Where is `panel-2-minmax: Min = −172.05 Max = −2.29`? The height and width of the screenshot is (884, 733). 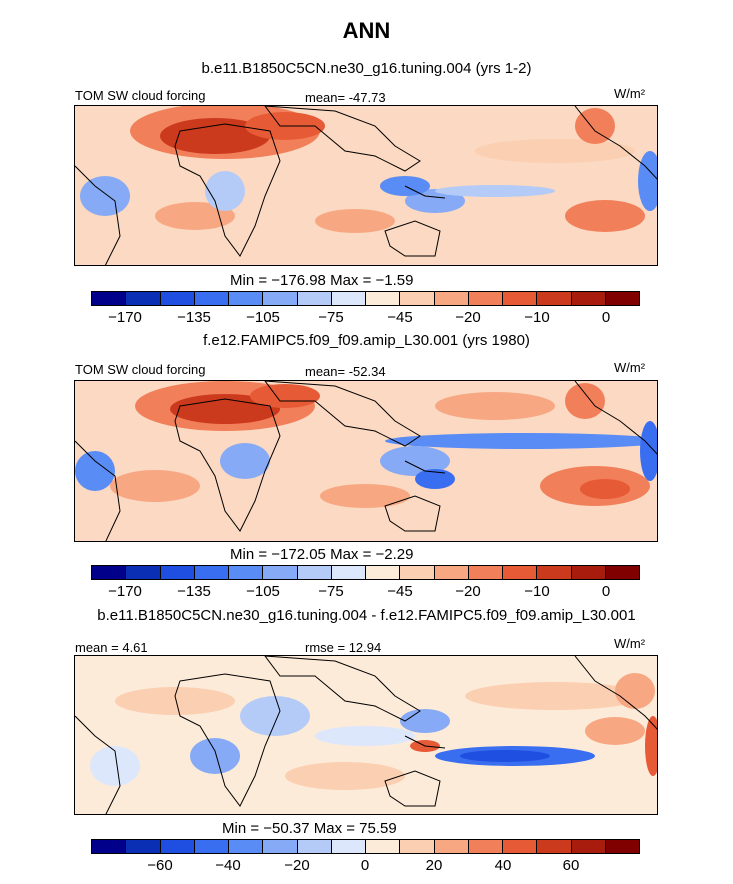
panel-2-minmax: Min = −172.05 Max = −2.29 is located at coordinates (322, 554).